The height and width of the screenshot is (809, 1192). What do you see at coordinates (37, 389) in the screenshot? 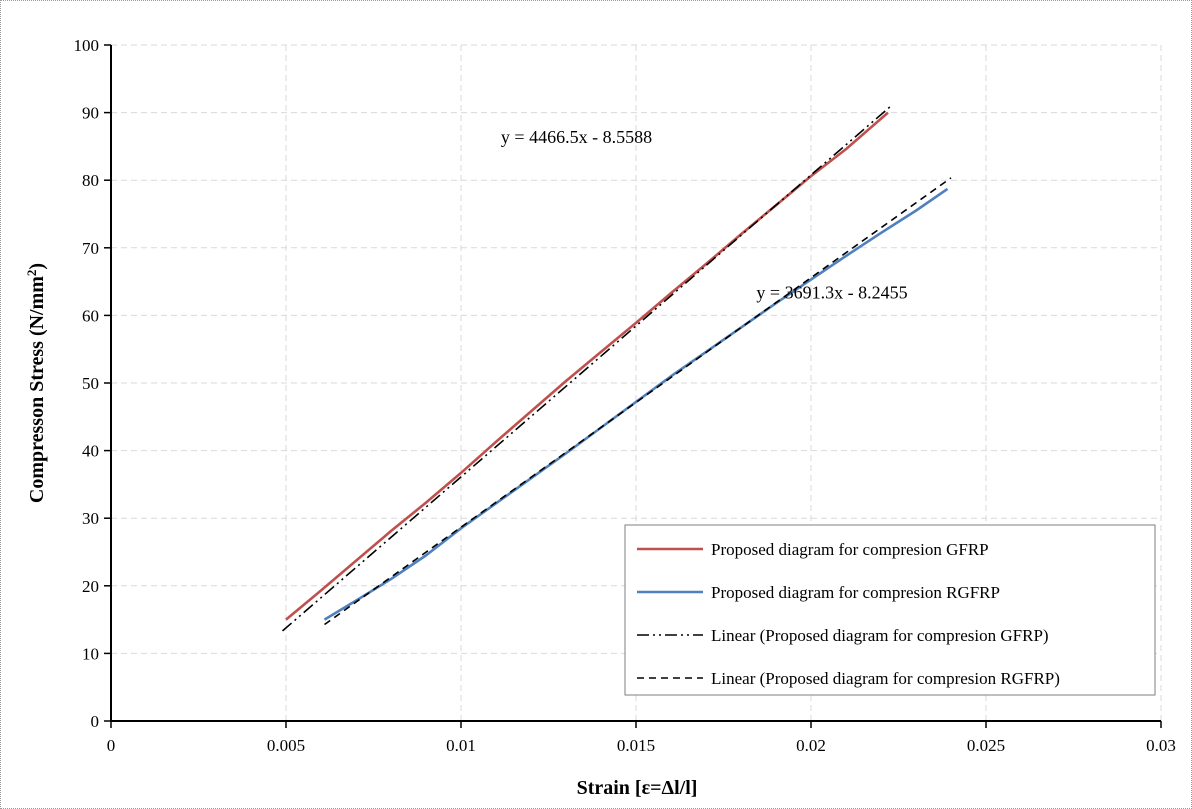
I see `y-axis-title-main: Compresson Stress (N/mm` at bounding box center [37, 389].